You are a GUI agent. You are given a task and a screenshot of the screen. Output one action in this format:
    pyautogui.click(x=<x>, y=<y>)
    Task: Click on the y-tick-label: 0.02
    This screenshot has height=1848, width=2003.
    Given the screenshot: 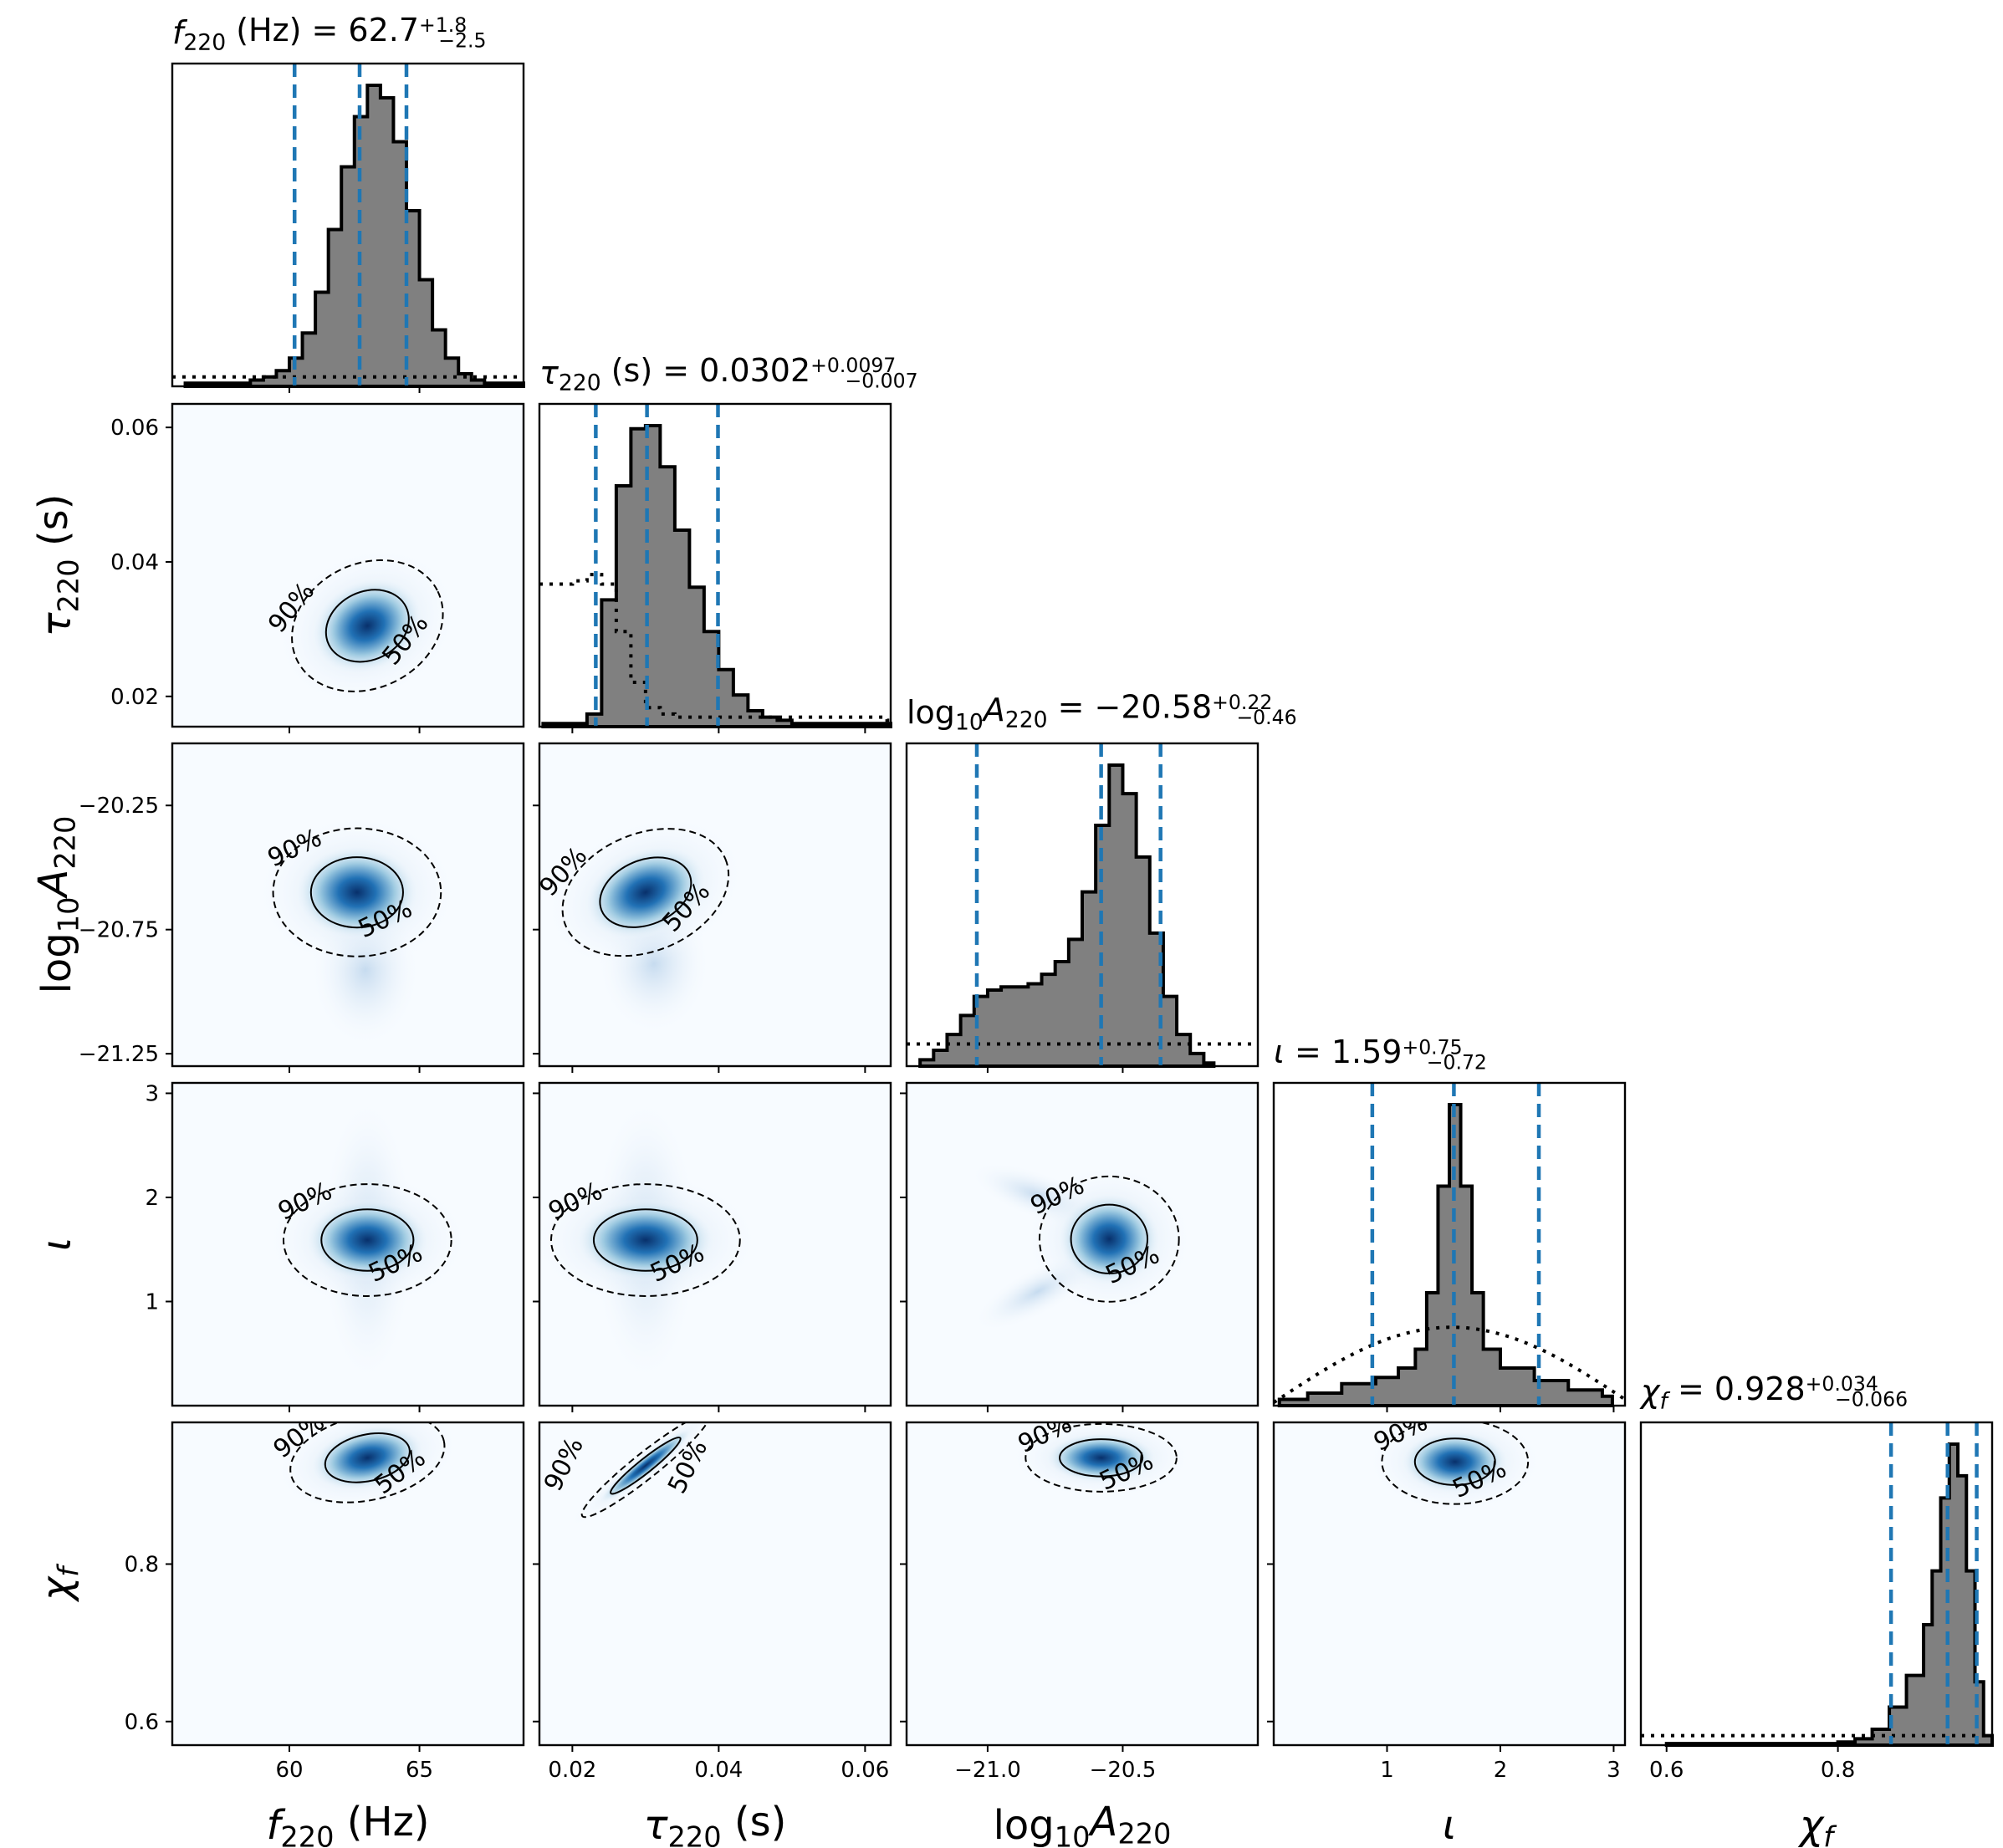 What is the action you would take?
    pyautogui.click(x=134, y=697)
    